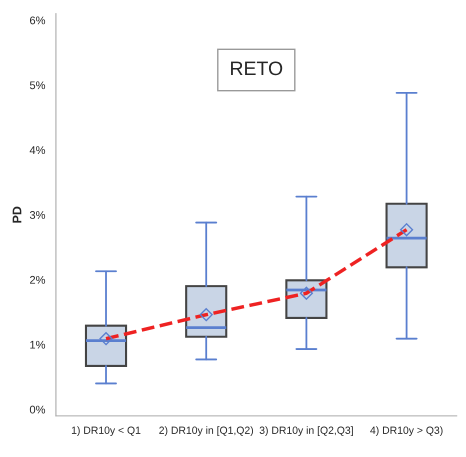  What do you see at coordinates (406, 431) in the screenshot?
I see `x-tick-label: 4) DR10y > Q3)` at bounding box center [406, 431].